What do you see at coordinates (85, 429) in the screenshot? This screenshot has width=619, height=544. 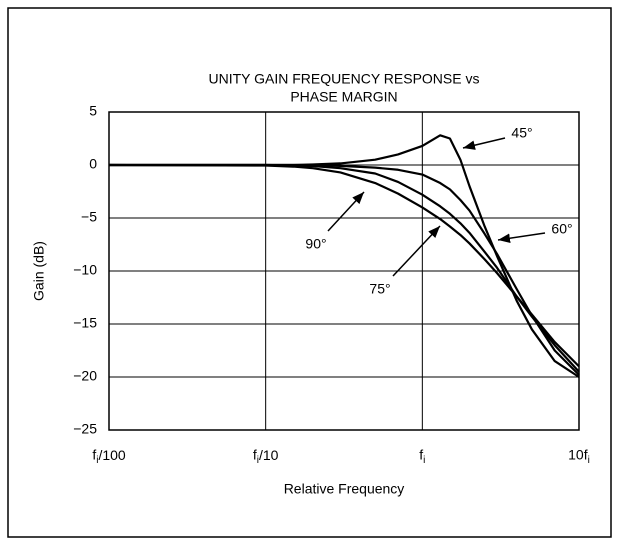 I see `y-tick-label: −25` at bounding box center [85, 429].